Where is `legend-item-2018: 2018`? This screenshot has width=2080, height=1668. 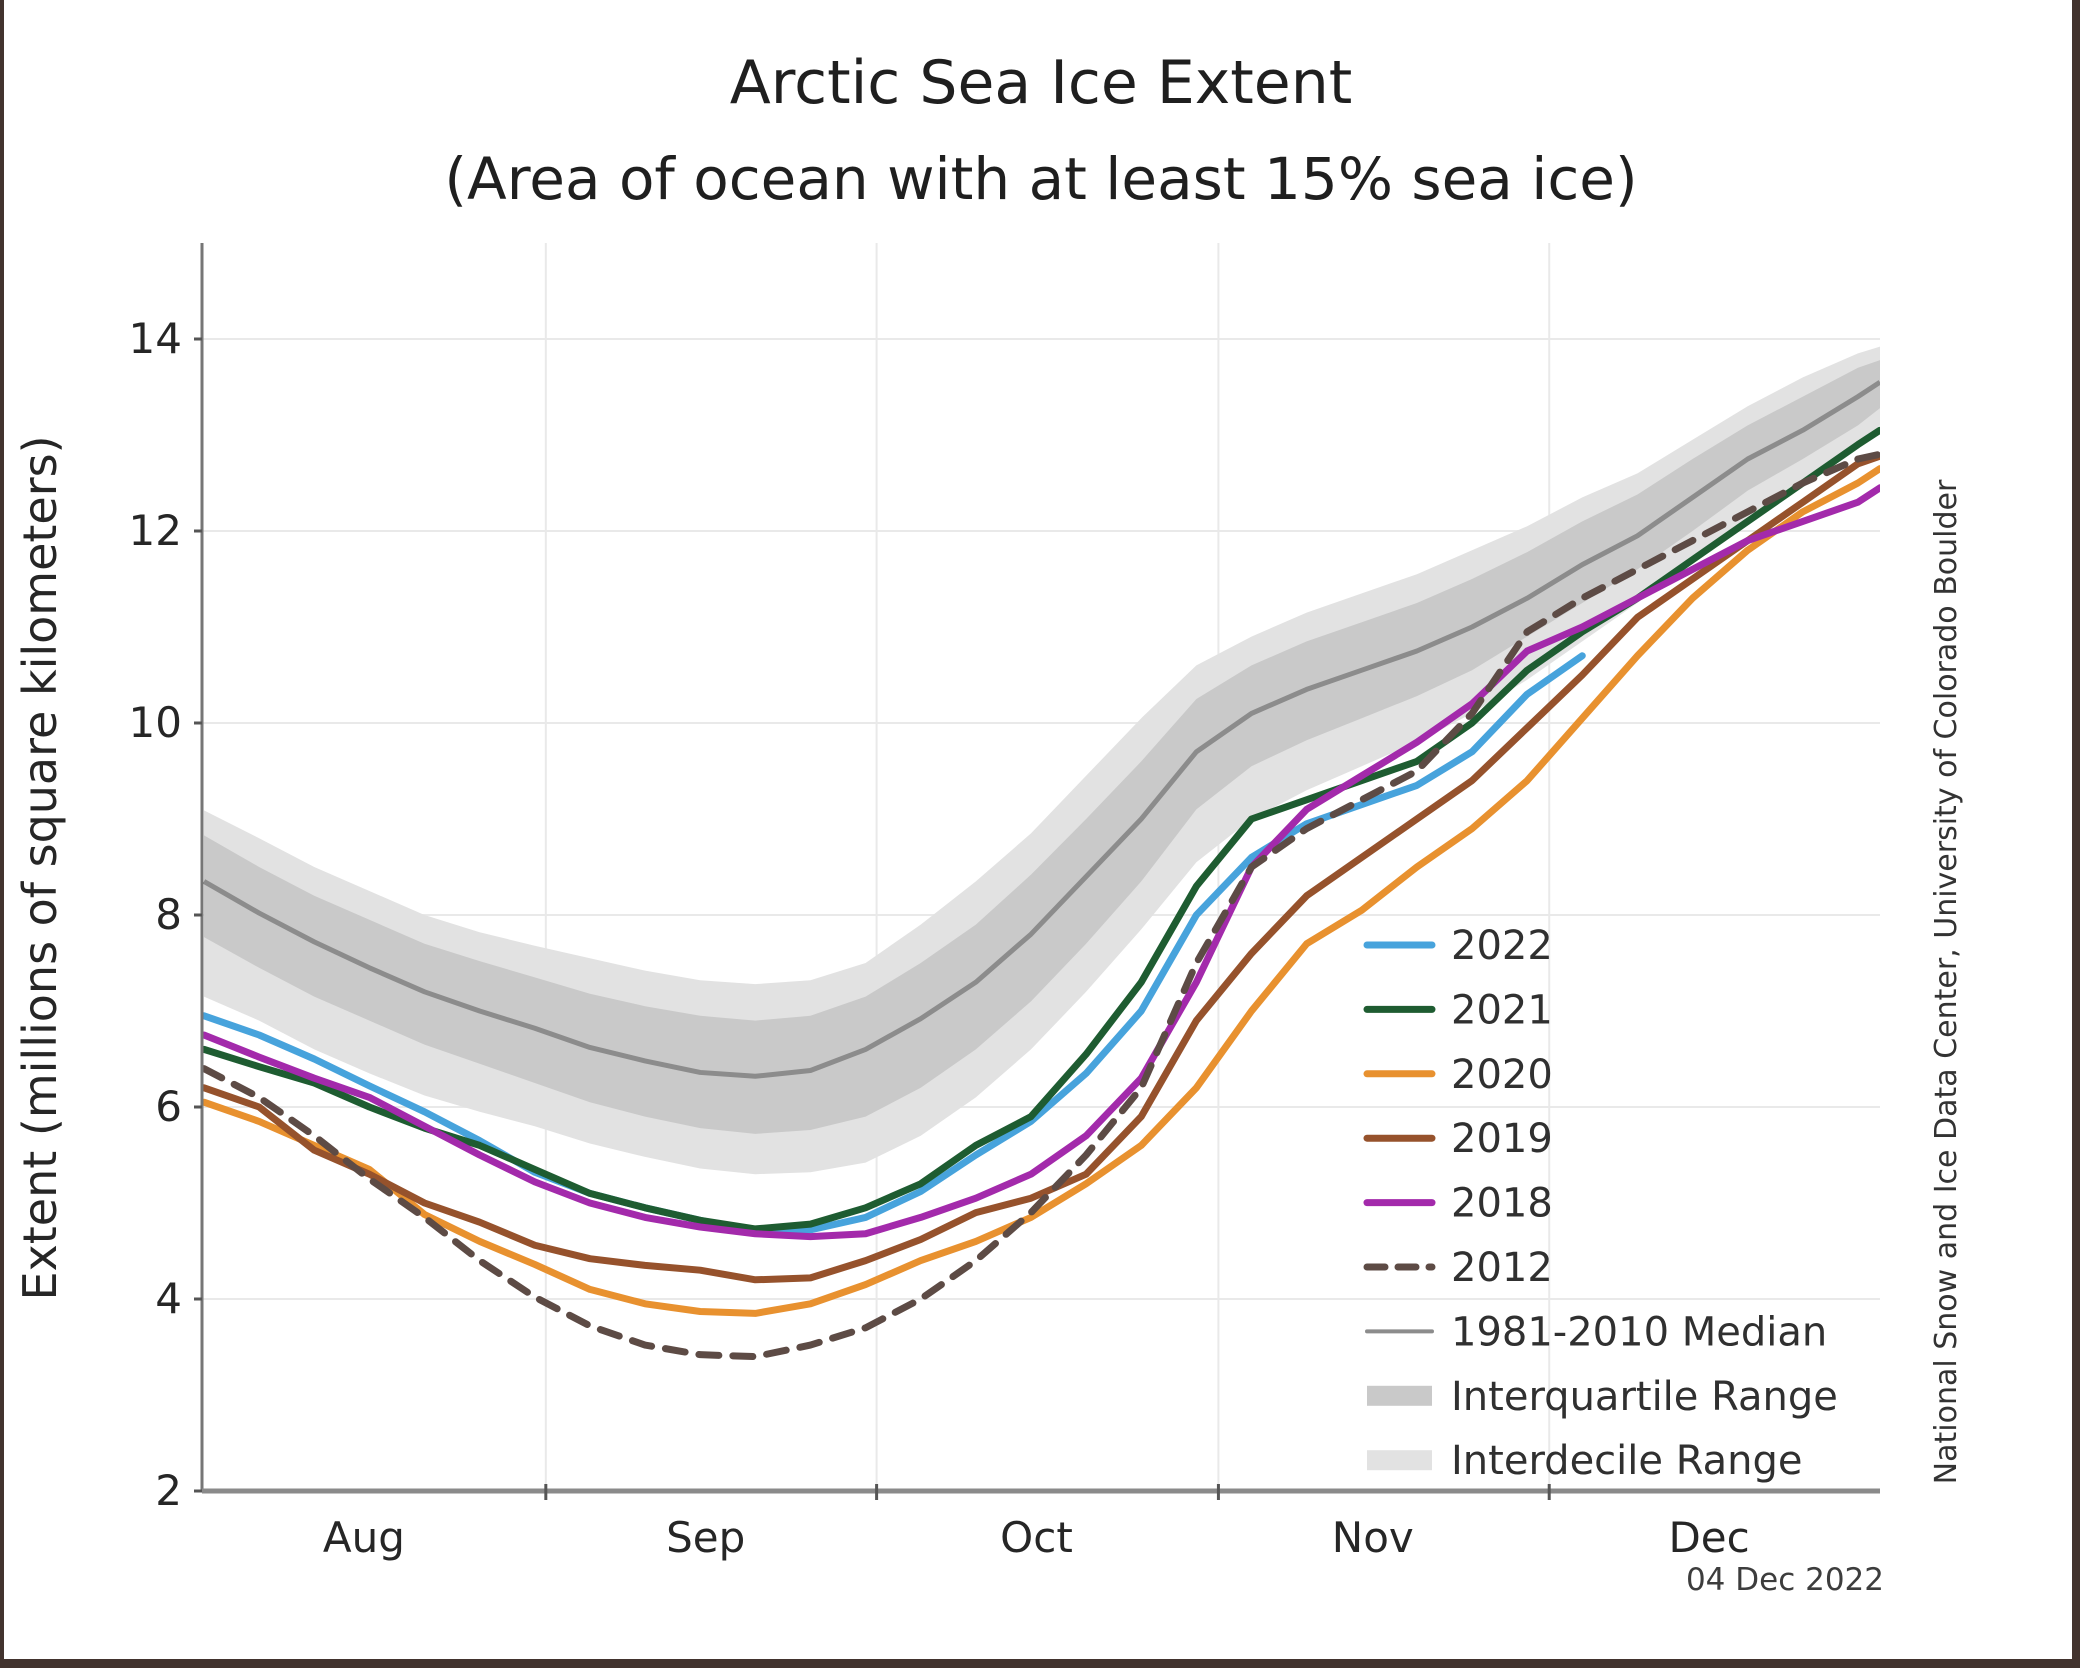 legend-item-2018: 2018 is located at coordinates (1458, 1204).